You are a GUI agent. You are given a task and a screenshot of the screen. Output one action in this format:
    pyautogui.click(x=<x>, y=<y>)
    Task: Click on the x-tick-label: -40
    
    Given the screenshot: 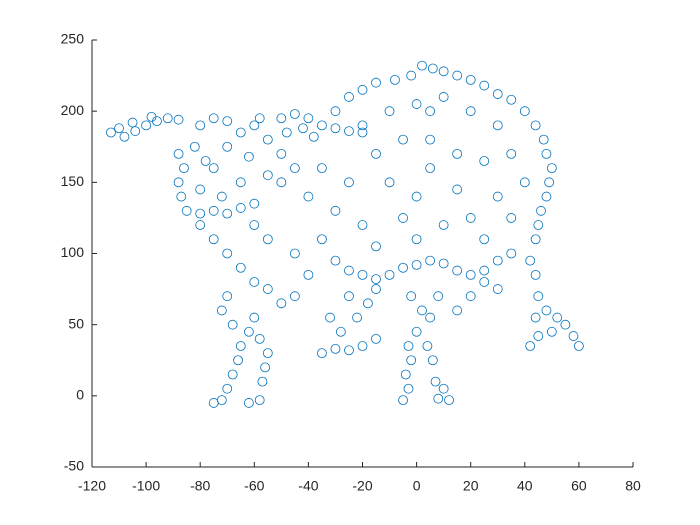 What is the action you would take?
    pyautogui.click(x=308, y=486)
    